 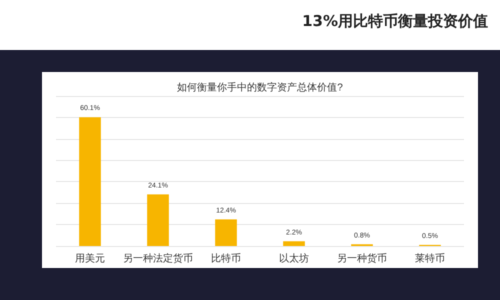 I want to click on chart-subtitle: 如何衡量你手中的数字资产总体价值?, so click(x=260, y=88).